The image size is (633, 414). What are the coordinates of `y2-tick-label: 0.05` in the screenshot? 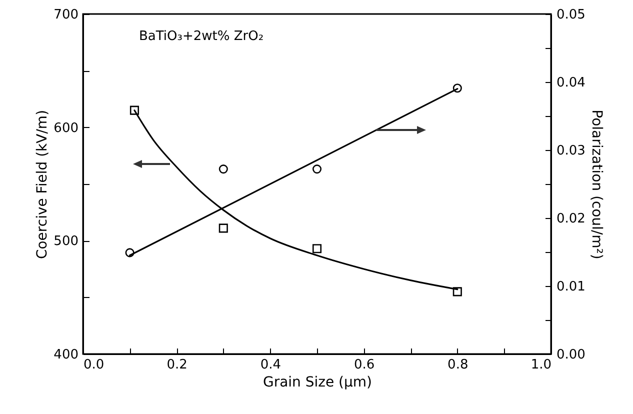 It's located at (571, 15).